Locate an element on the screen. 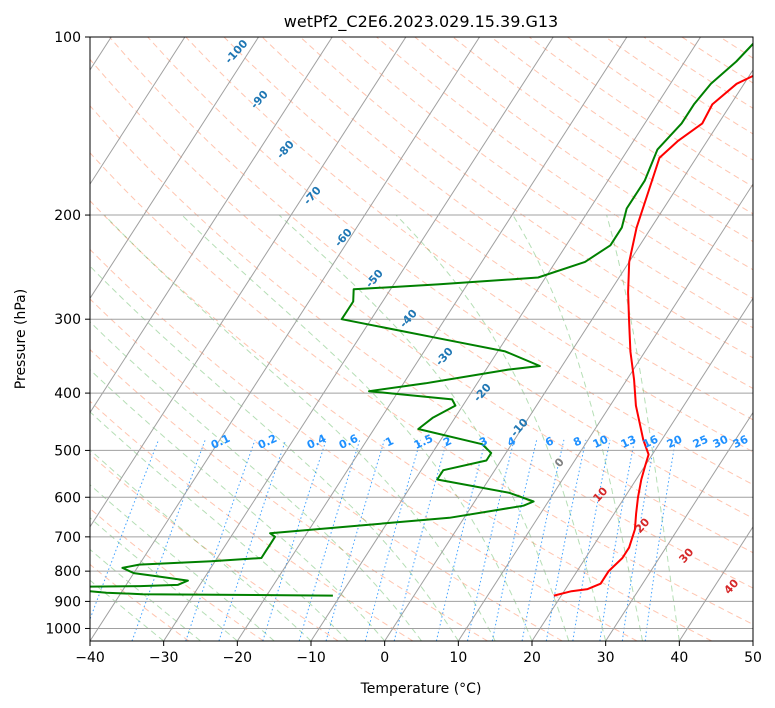  x-tick-label: −20 is located at coordinates (238, 658).